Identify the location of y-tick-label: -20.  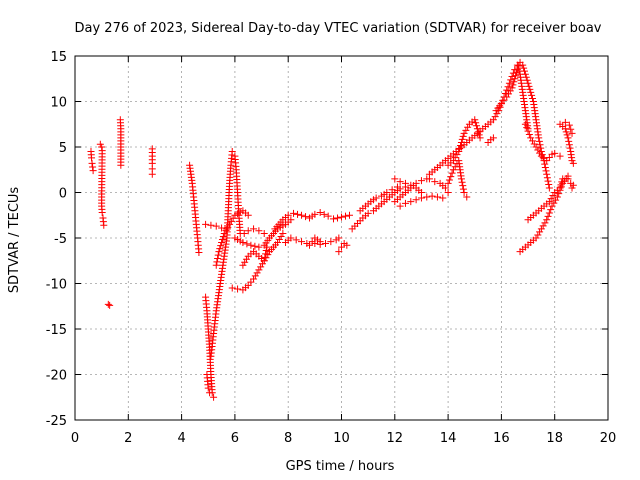
(56, 376).